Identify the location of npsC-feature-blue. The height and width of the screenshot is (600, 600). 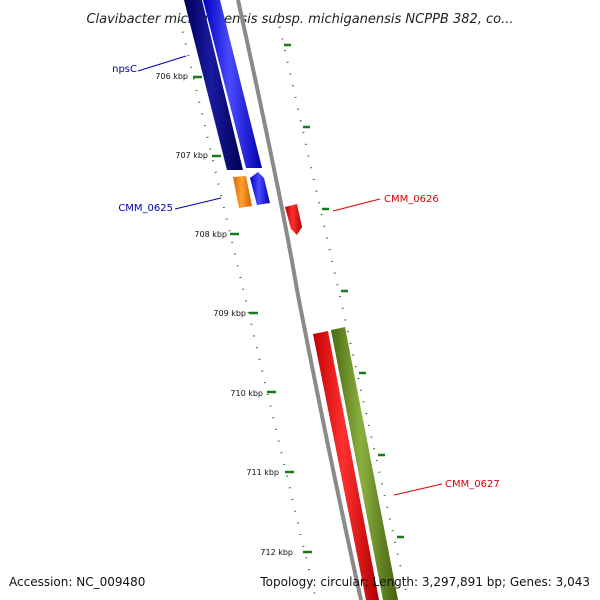
(232, 84).